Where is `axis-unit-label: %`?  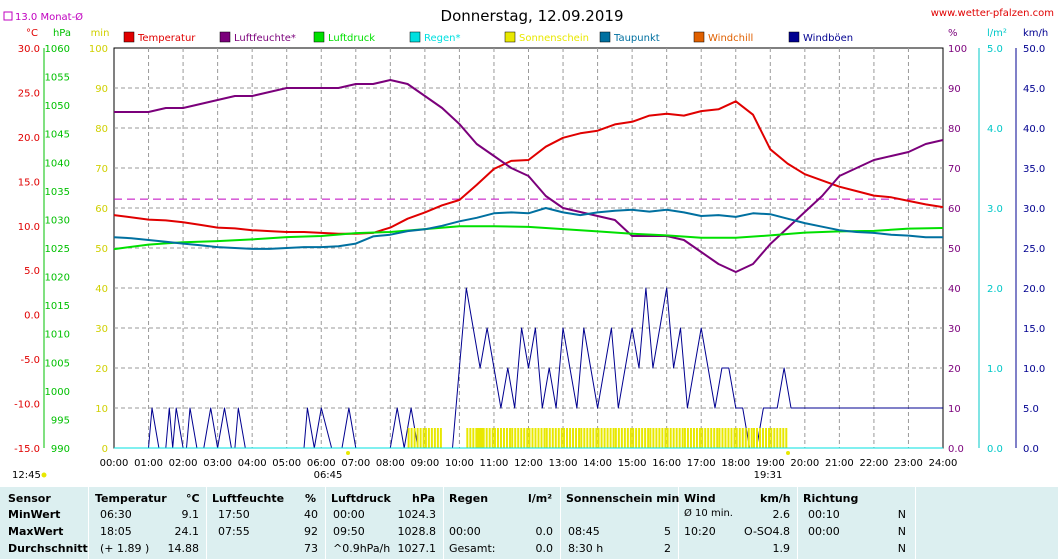
axis-unit-label: % is located at coordinates (953, 33).